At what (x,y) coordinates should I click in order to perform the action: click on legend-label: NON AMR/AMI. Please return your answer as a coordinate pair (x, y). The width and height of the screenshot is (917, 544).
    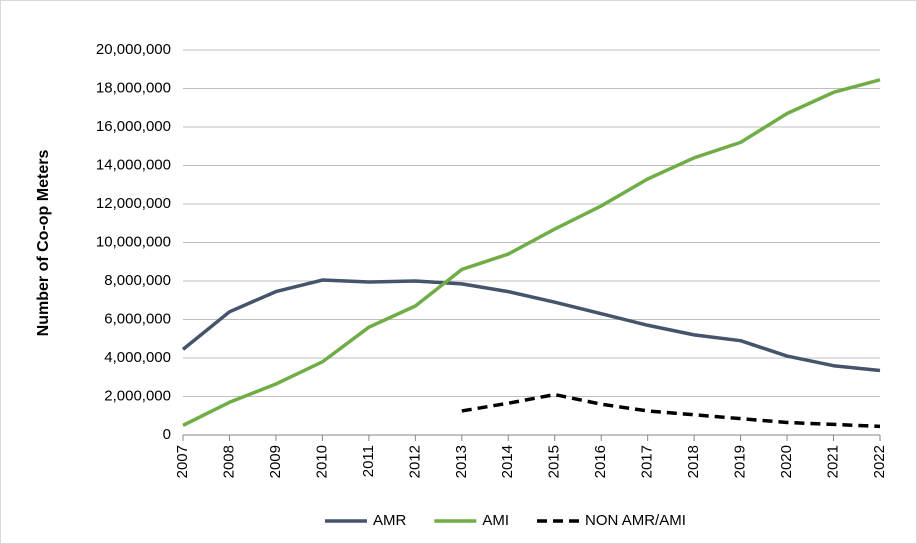
    Looking at the image, I should click on (635, 520).